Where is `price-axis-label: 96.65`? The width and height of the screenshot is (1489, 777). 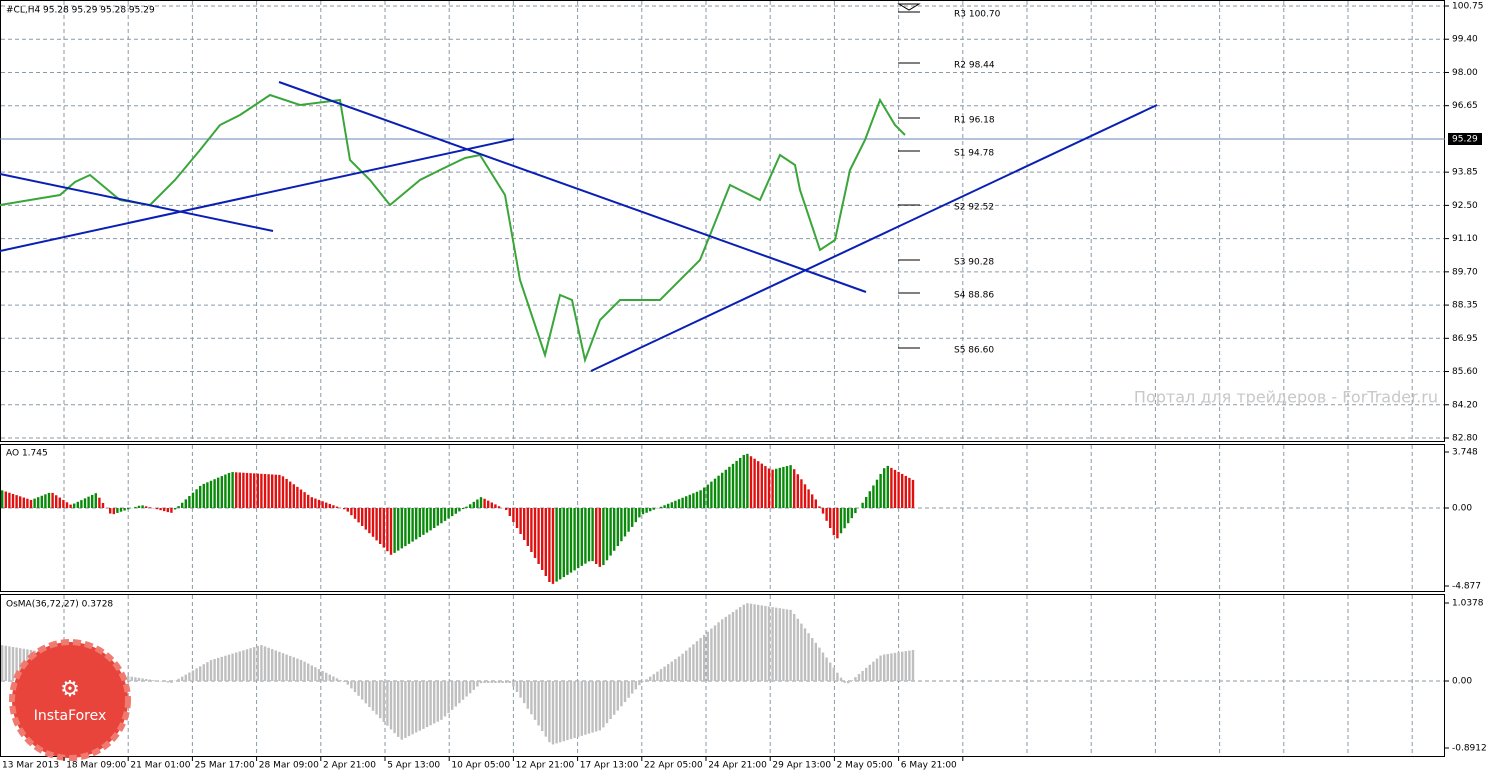
price-axis-label: 96.65 is located at coordinates (1465, 106).